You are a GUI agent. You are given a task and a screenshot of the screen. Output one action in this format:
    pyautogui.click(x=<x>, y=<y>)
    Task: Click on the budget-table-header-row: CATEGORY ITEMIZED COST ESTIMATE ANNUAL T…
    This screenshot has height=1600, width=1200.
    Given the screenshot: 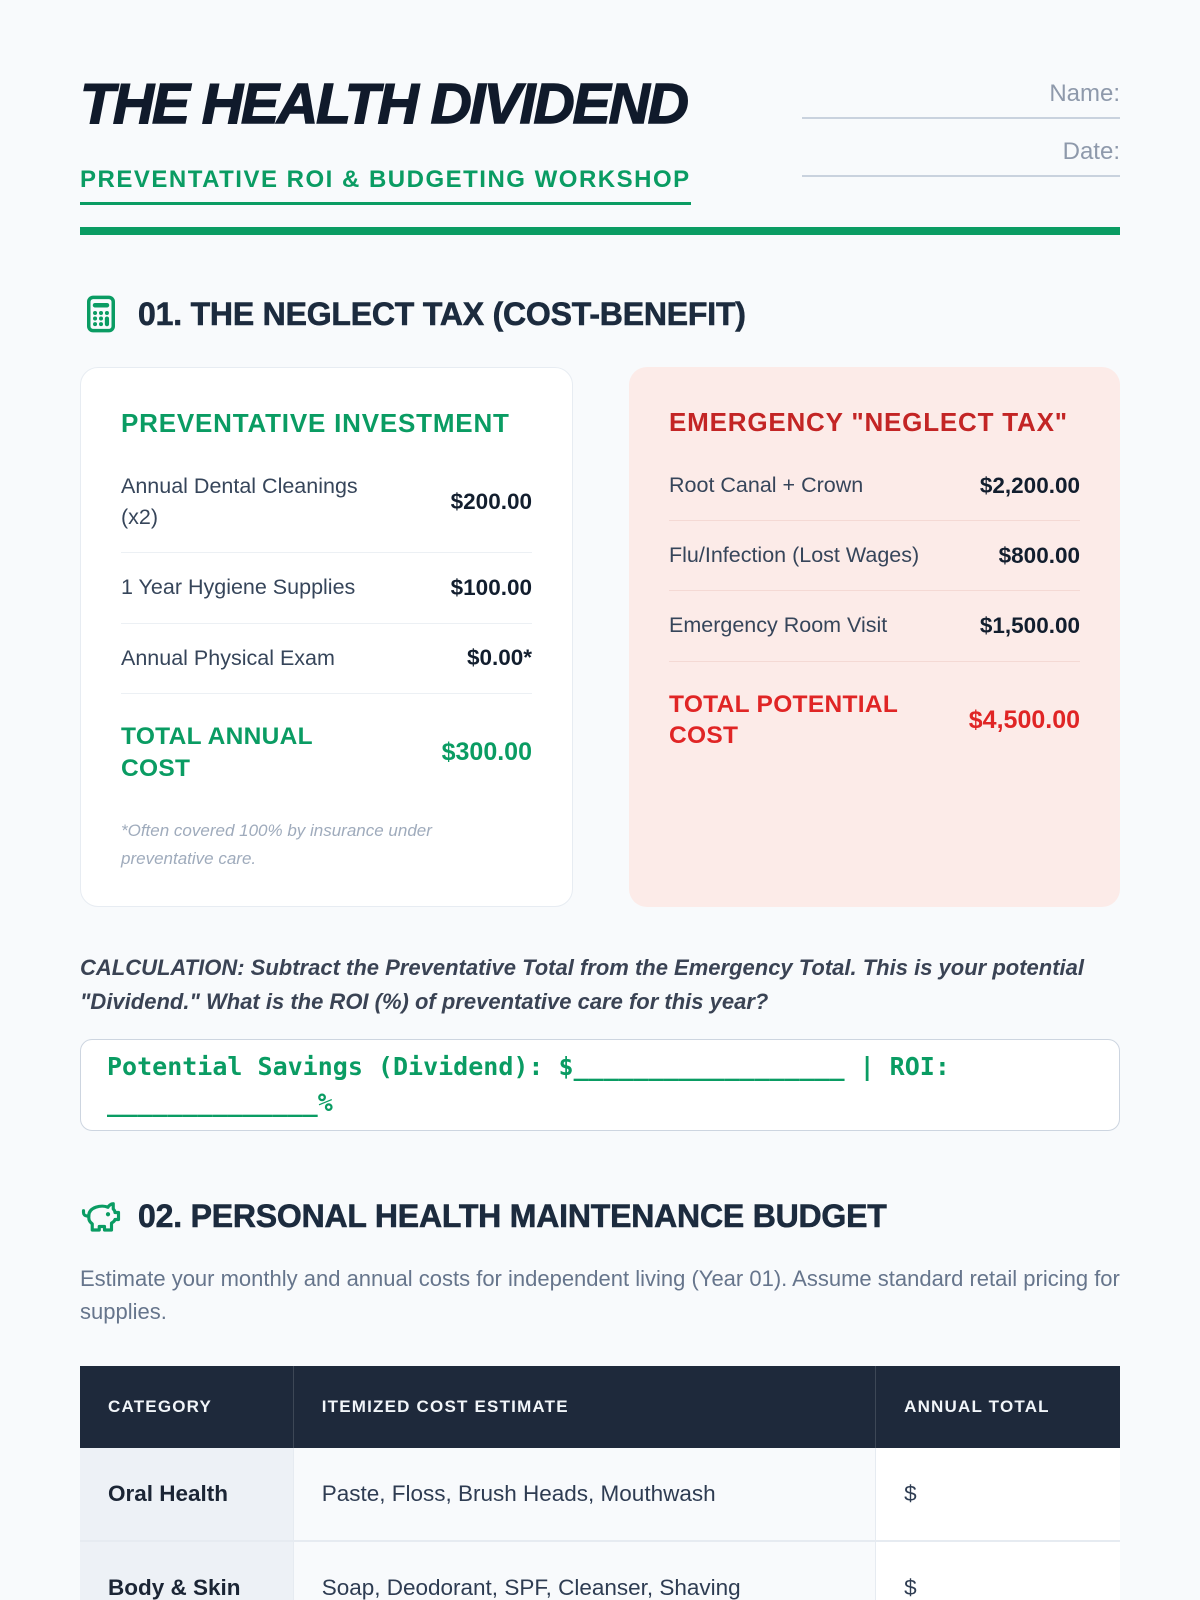 What is the action you would take?
    pyautogui.click(x=600, y=1407)
    